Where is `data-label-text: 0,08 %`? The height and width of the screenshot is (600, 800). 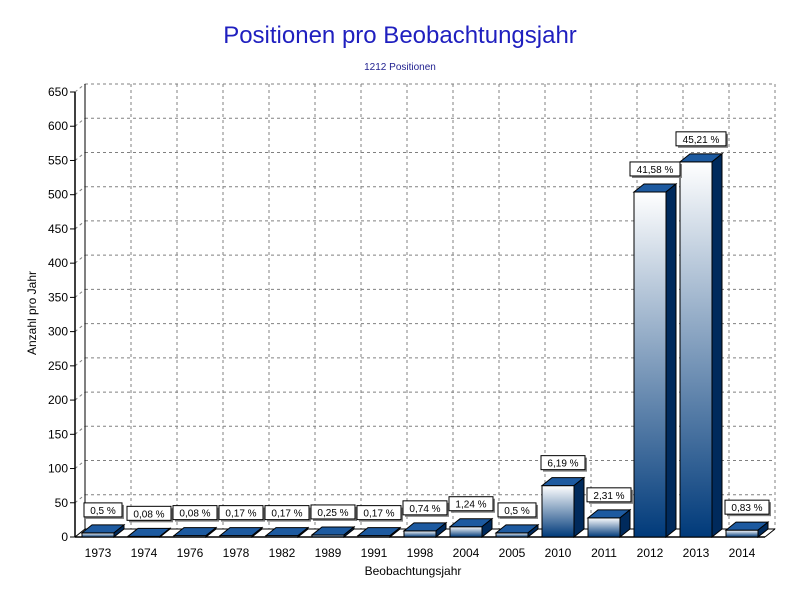 data-label-text: 0,08 % is located at coordinates (148, 514).